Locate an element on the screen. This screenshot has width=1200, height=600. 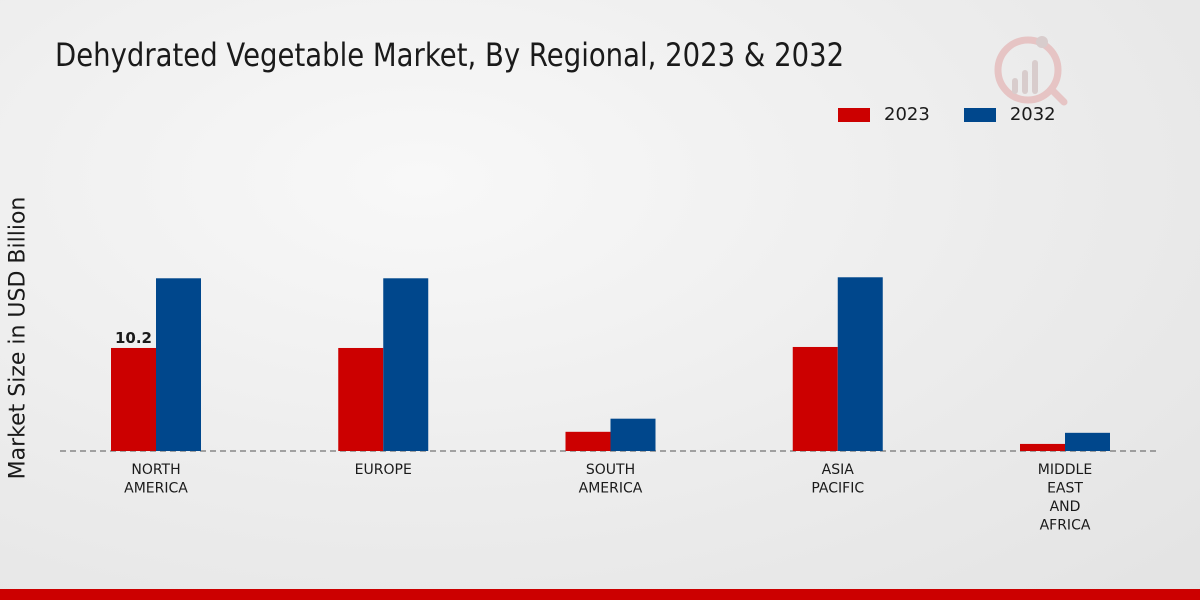
x-tick-label-line: NORTH is located at coordinates (155, 470).